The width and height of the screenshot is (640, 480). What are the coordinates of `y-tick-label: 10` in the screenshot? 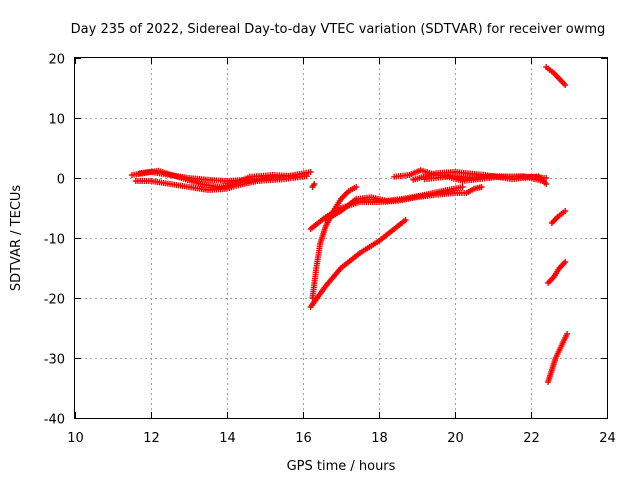 It's located at (56, 120).